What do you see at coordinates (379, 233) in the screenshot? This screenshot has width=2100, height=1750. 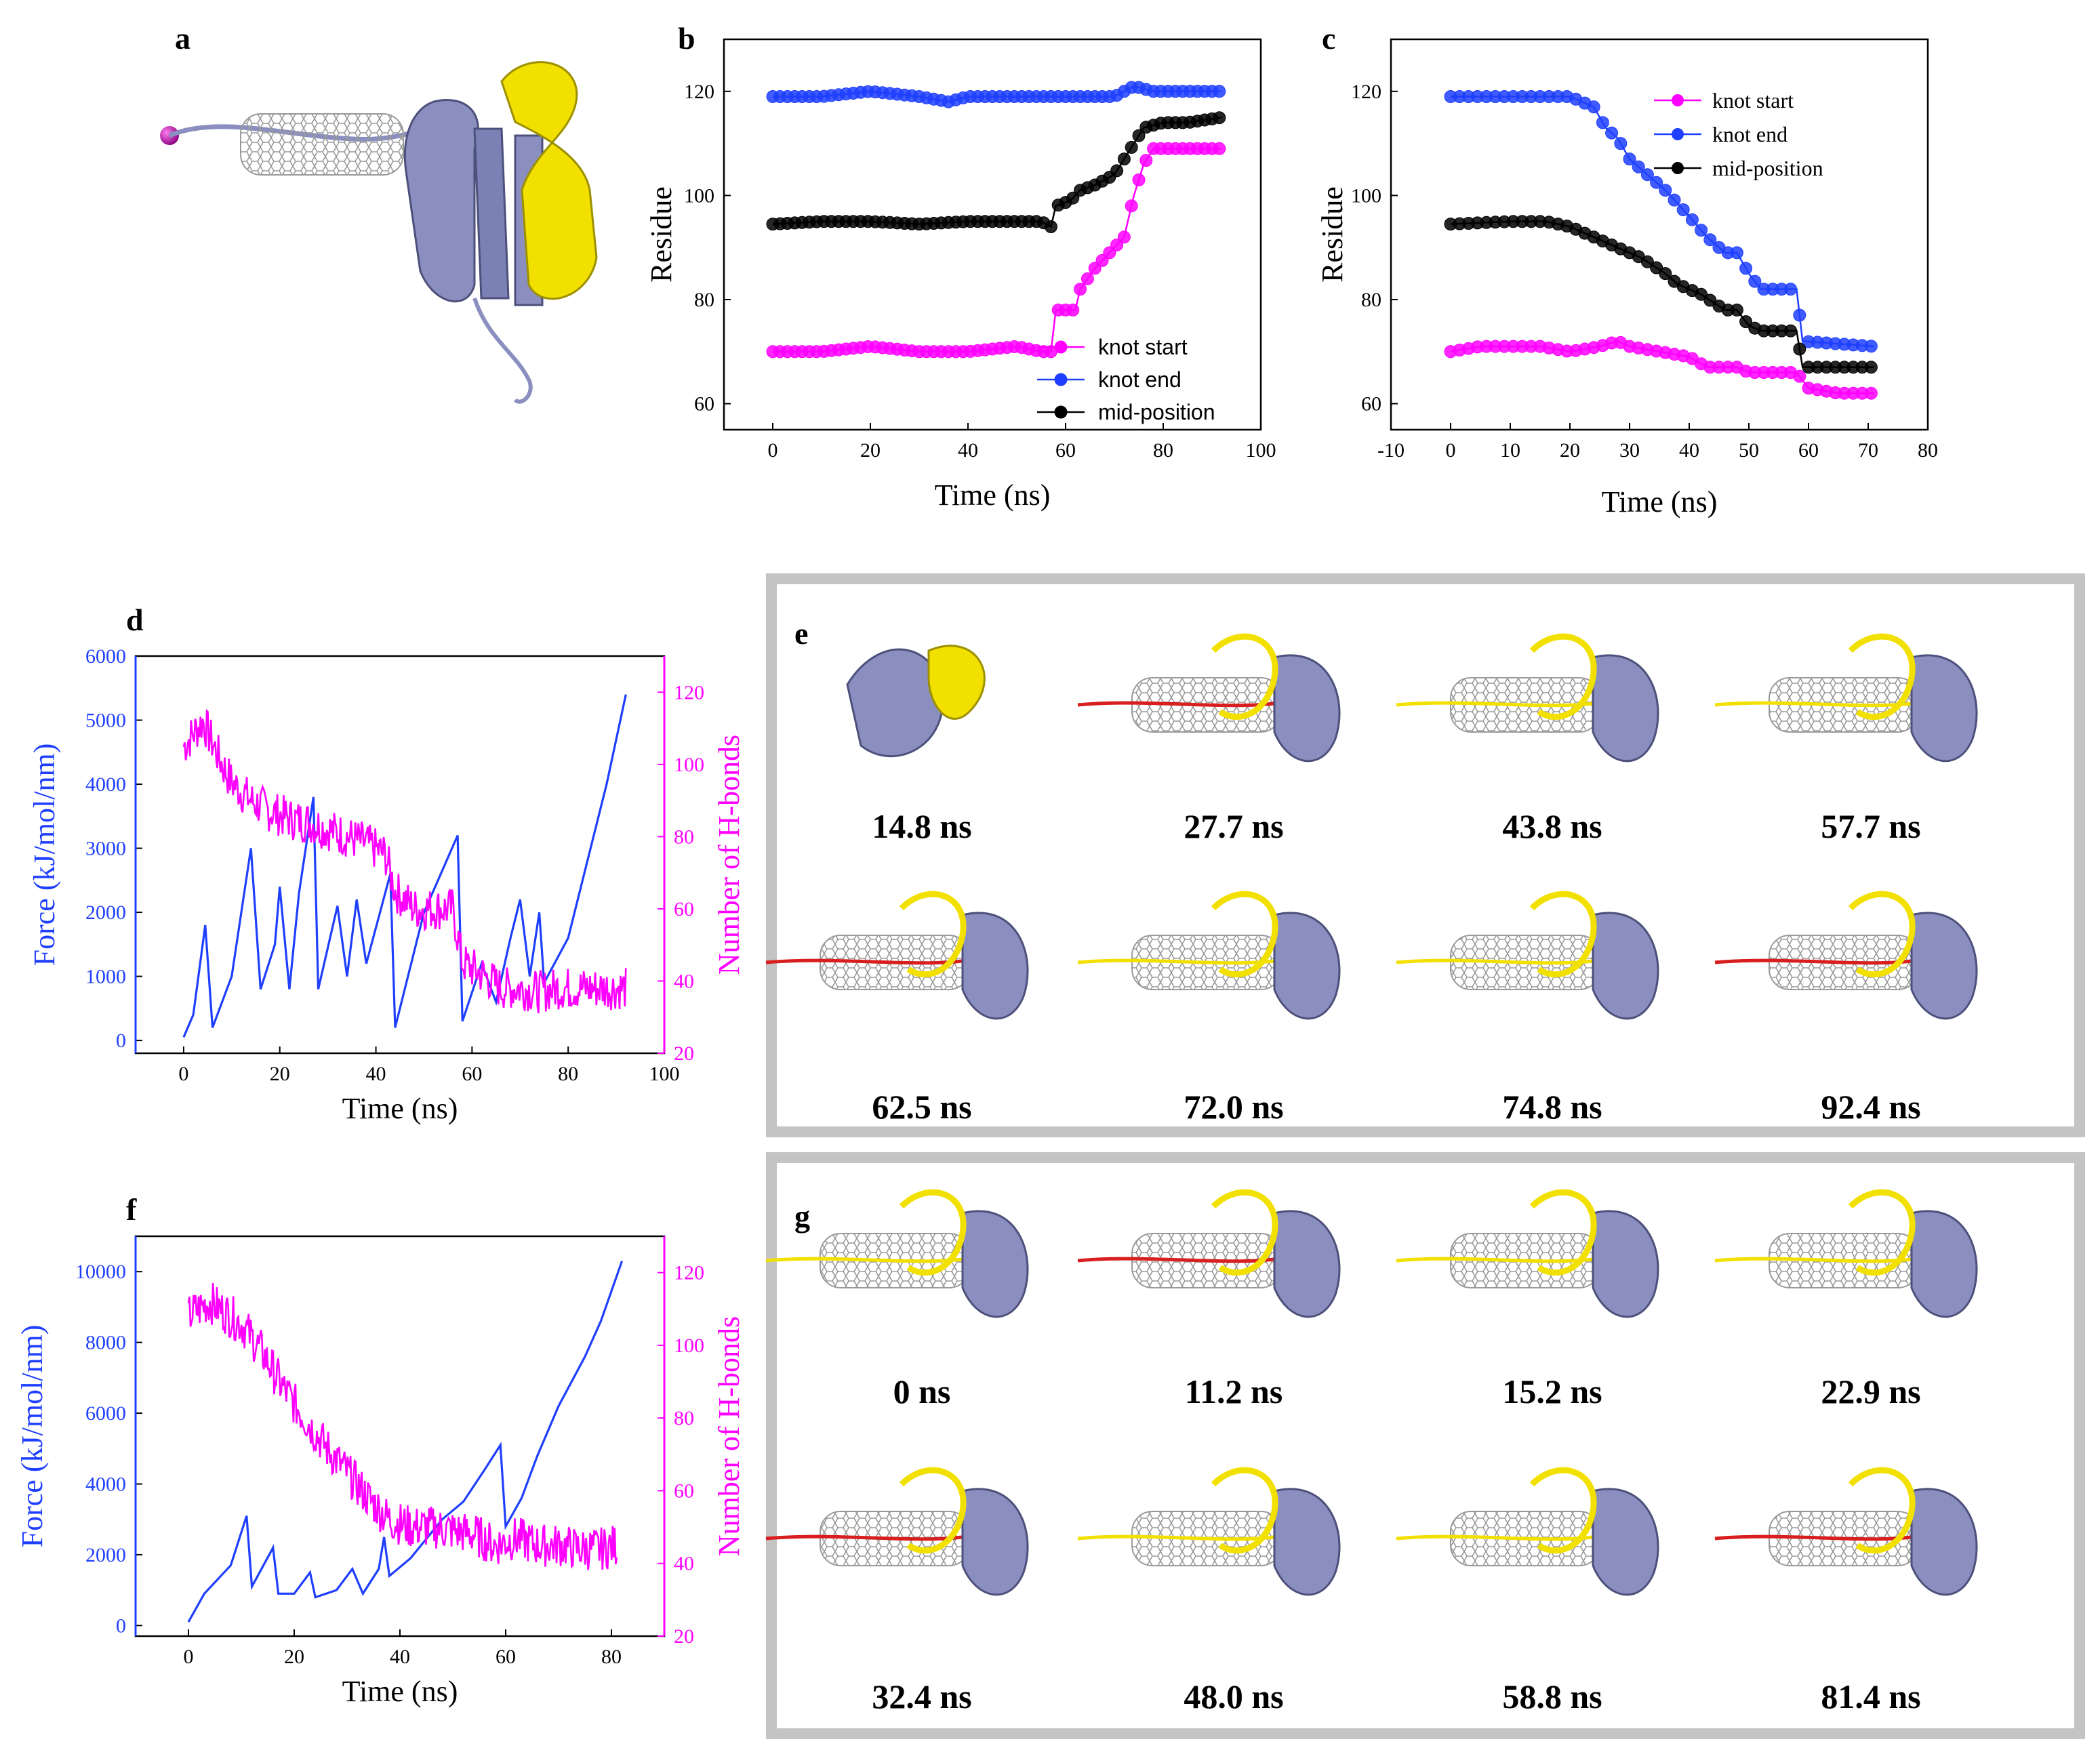 I see `panel-a-structure` at bounding box center [379, 233].